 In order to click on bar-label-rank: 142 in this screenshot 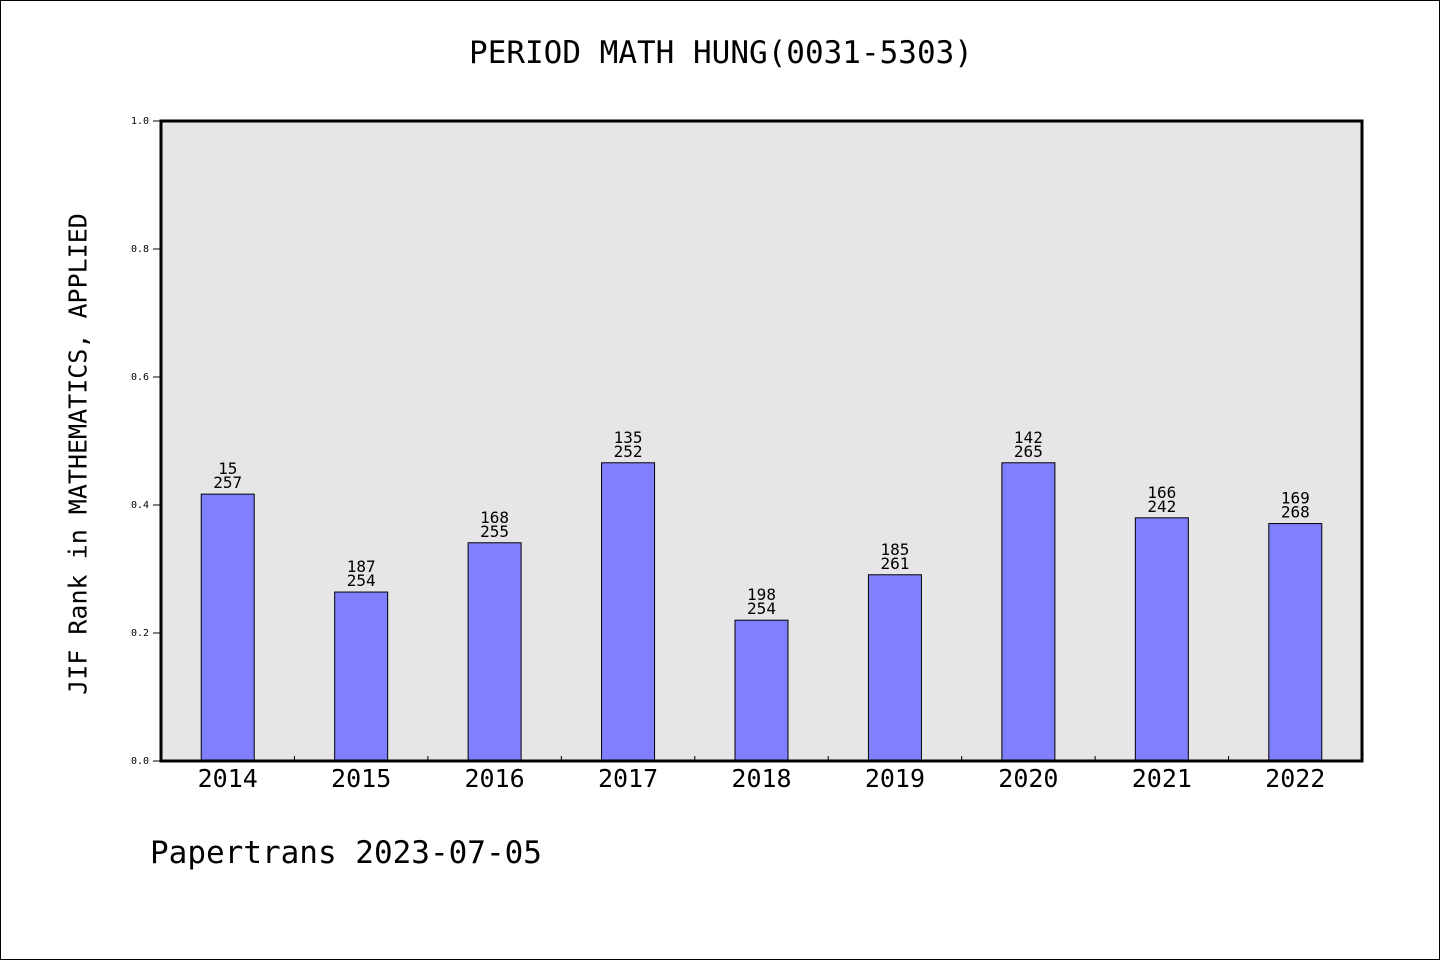, I will do `click(1028, 437)`.